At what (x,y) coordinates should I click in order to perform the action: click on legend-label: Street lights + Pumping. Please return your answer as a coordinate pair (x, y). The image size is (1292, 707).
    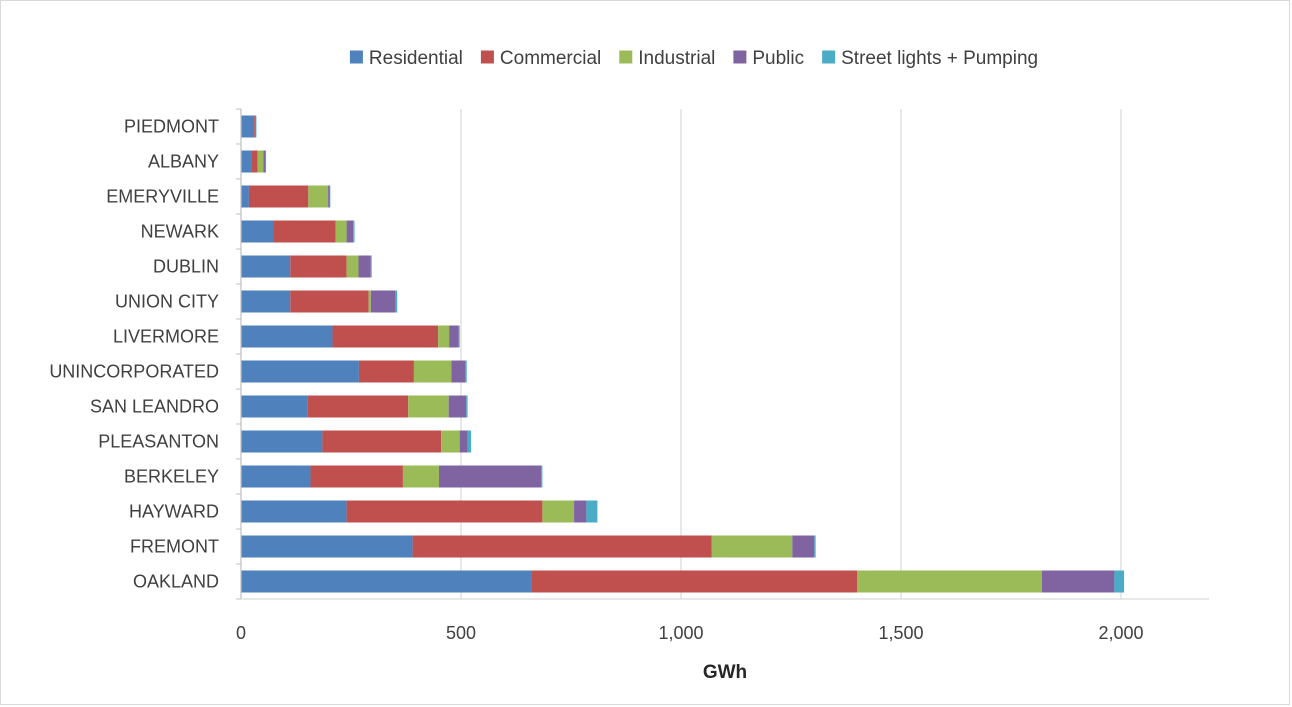
    Looking at the image, I should click on (939, 58).